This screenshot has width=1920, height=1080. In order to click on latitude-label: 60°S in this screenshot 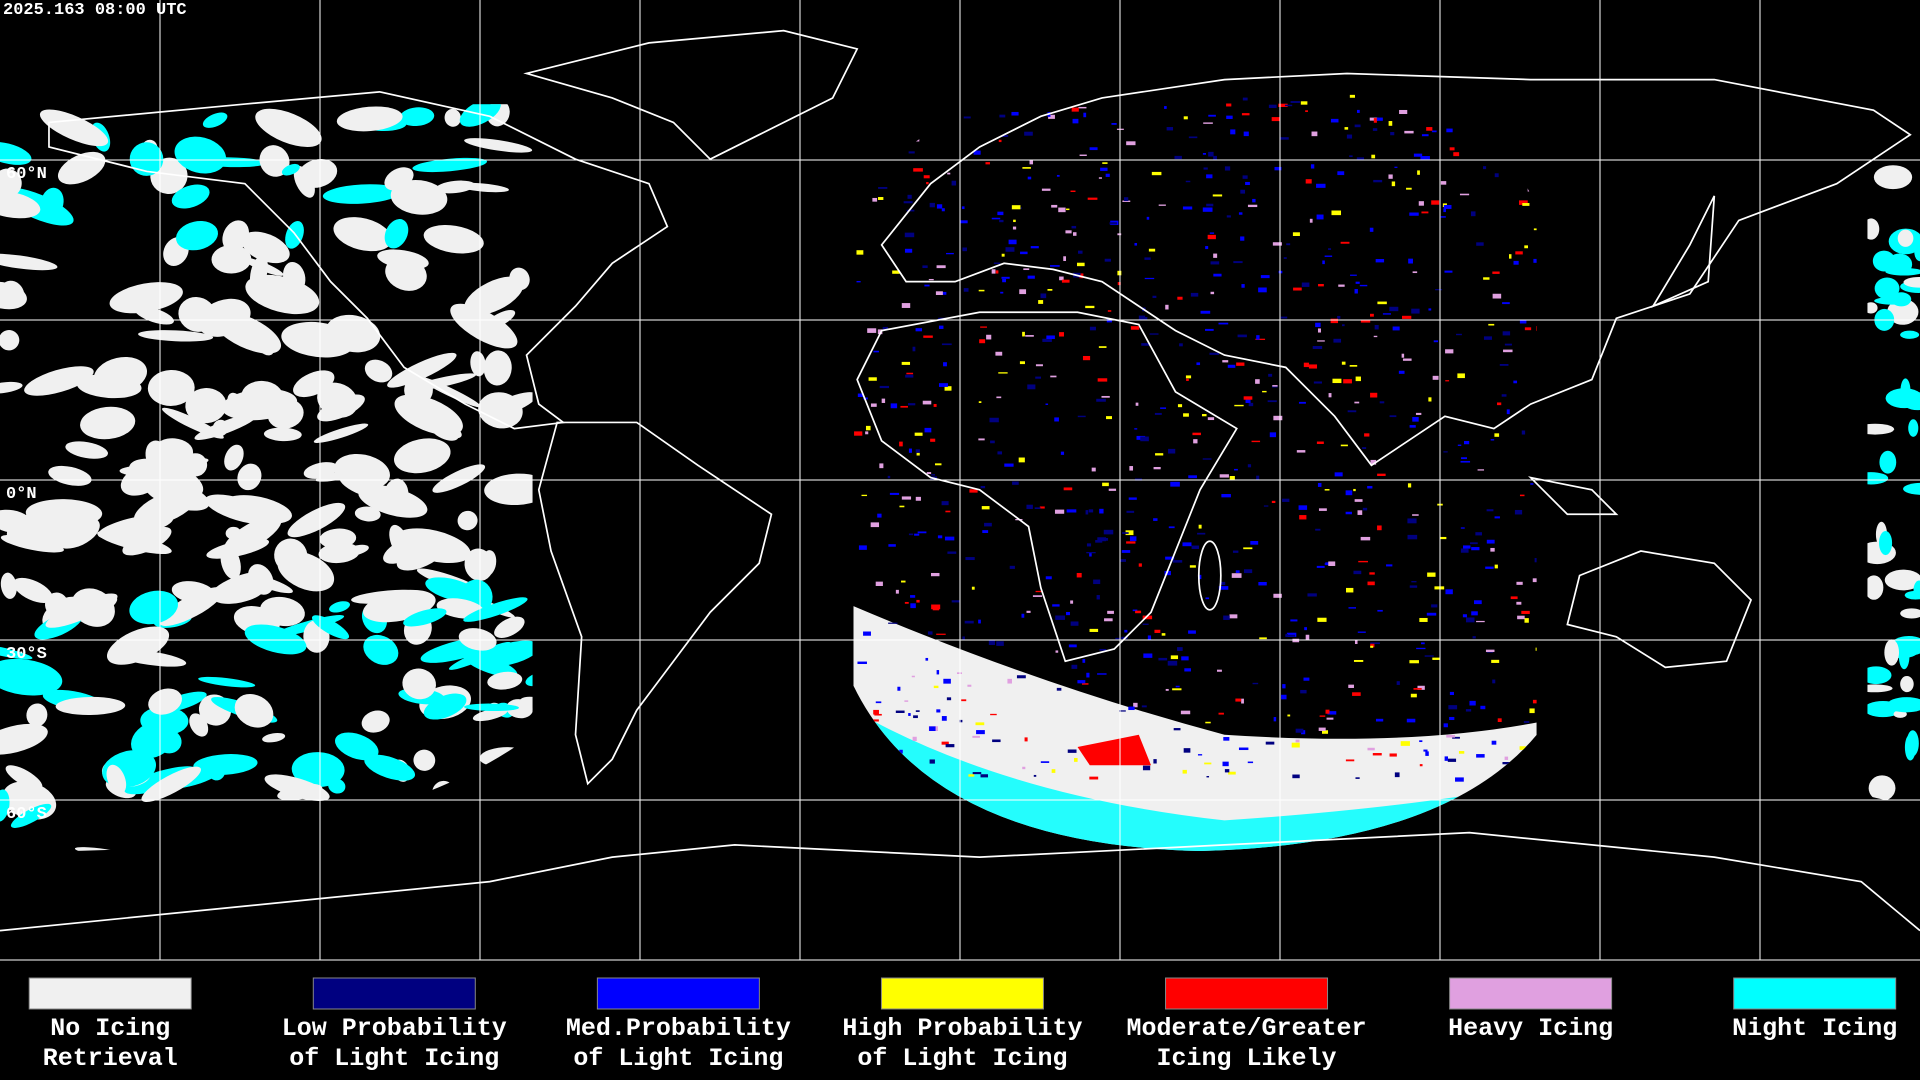, I will do `click(26, 814)`.